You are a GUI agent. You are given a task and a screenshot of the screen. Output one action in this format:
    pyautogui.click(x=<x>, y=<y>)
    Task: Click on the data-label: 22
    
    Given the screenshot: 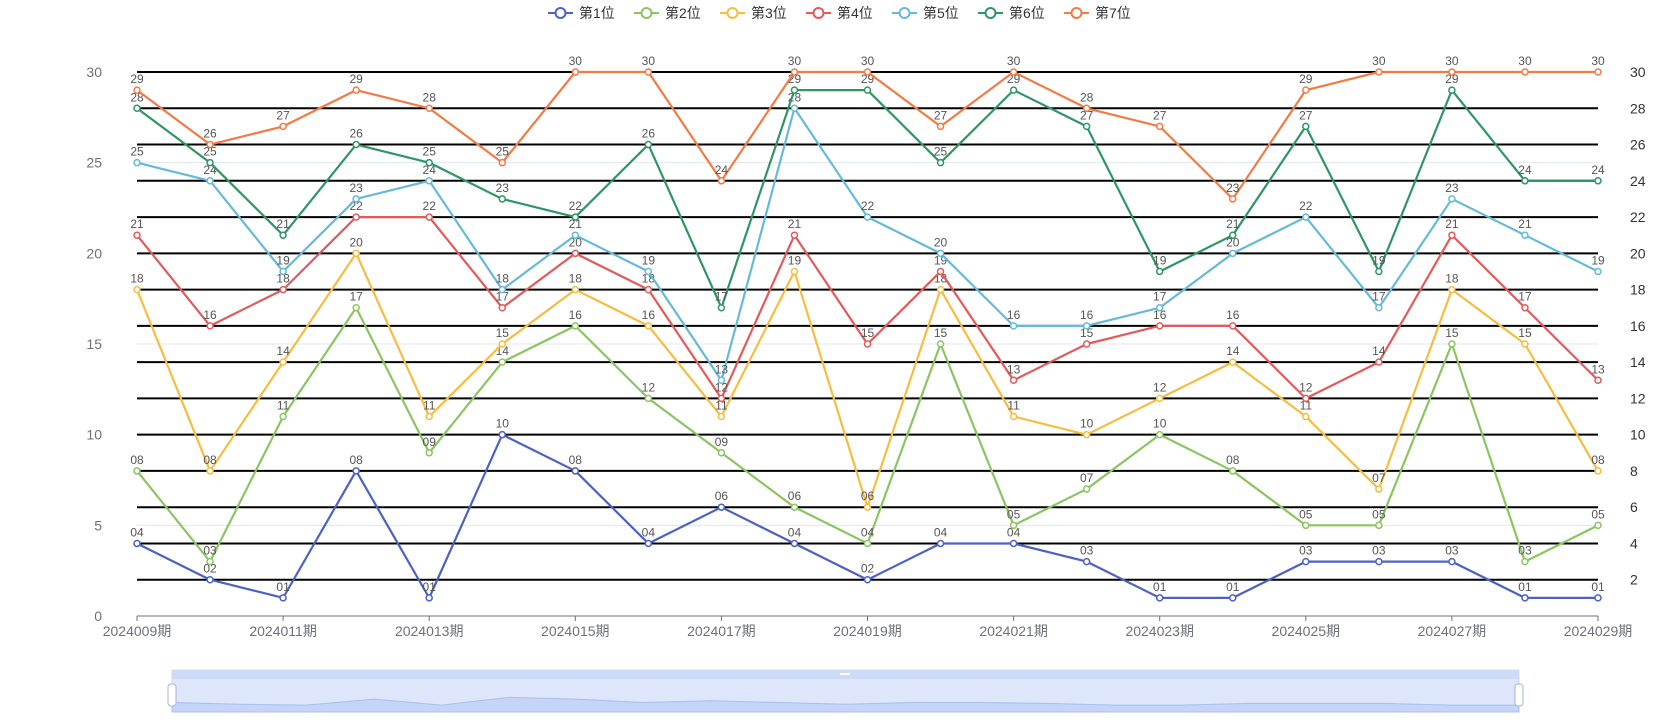 What is the action you would take?
    pyautogui.click(x=430, y=206)
    